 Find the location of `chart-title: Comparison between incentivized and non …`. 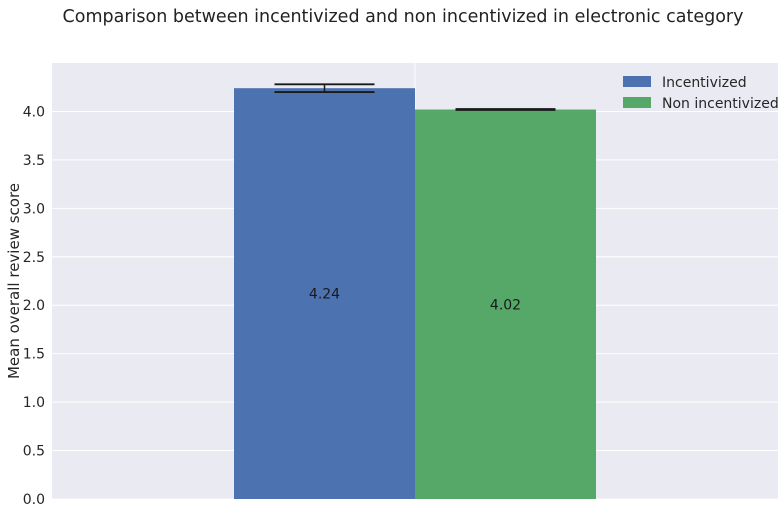

chart-title: Comparison between incentivized and non … is located at coordinates (403, 17).